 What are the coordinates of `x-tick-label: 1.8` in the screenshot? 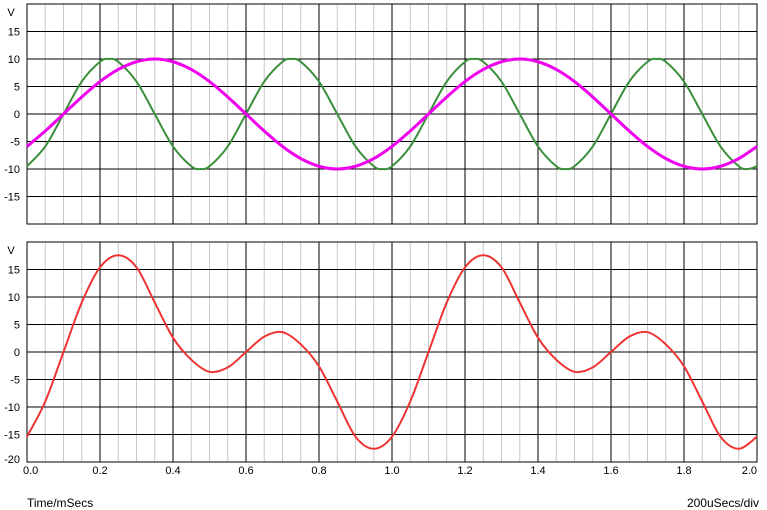 It's located at (683, 471).